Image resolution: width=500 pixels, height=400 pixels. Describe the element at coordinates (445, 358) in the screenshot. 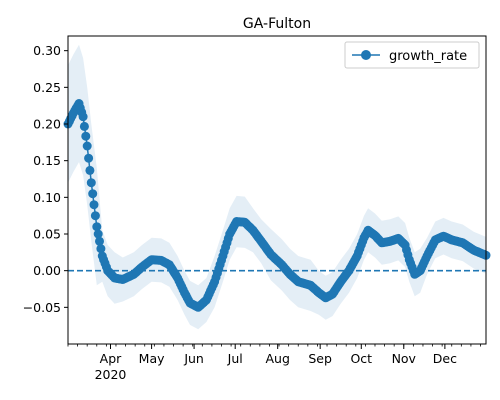

I see `x-tick-label: Dec` at that location.